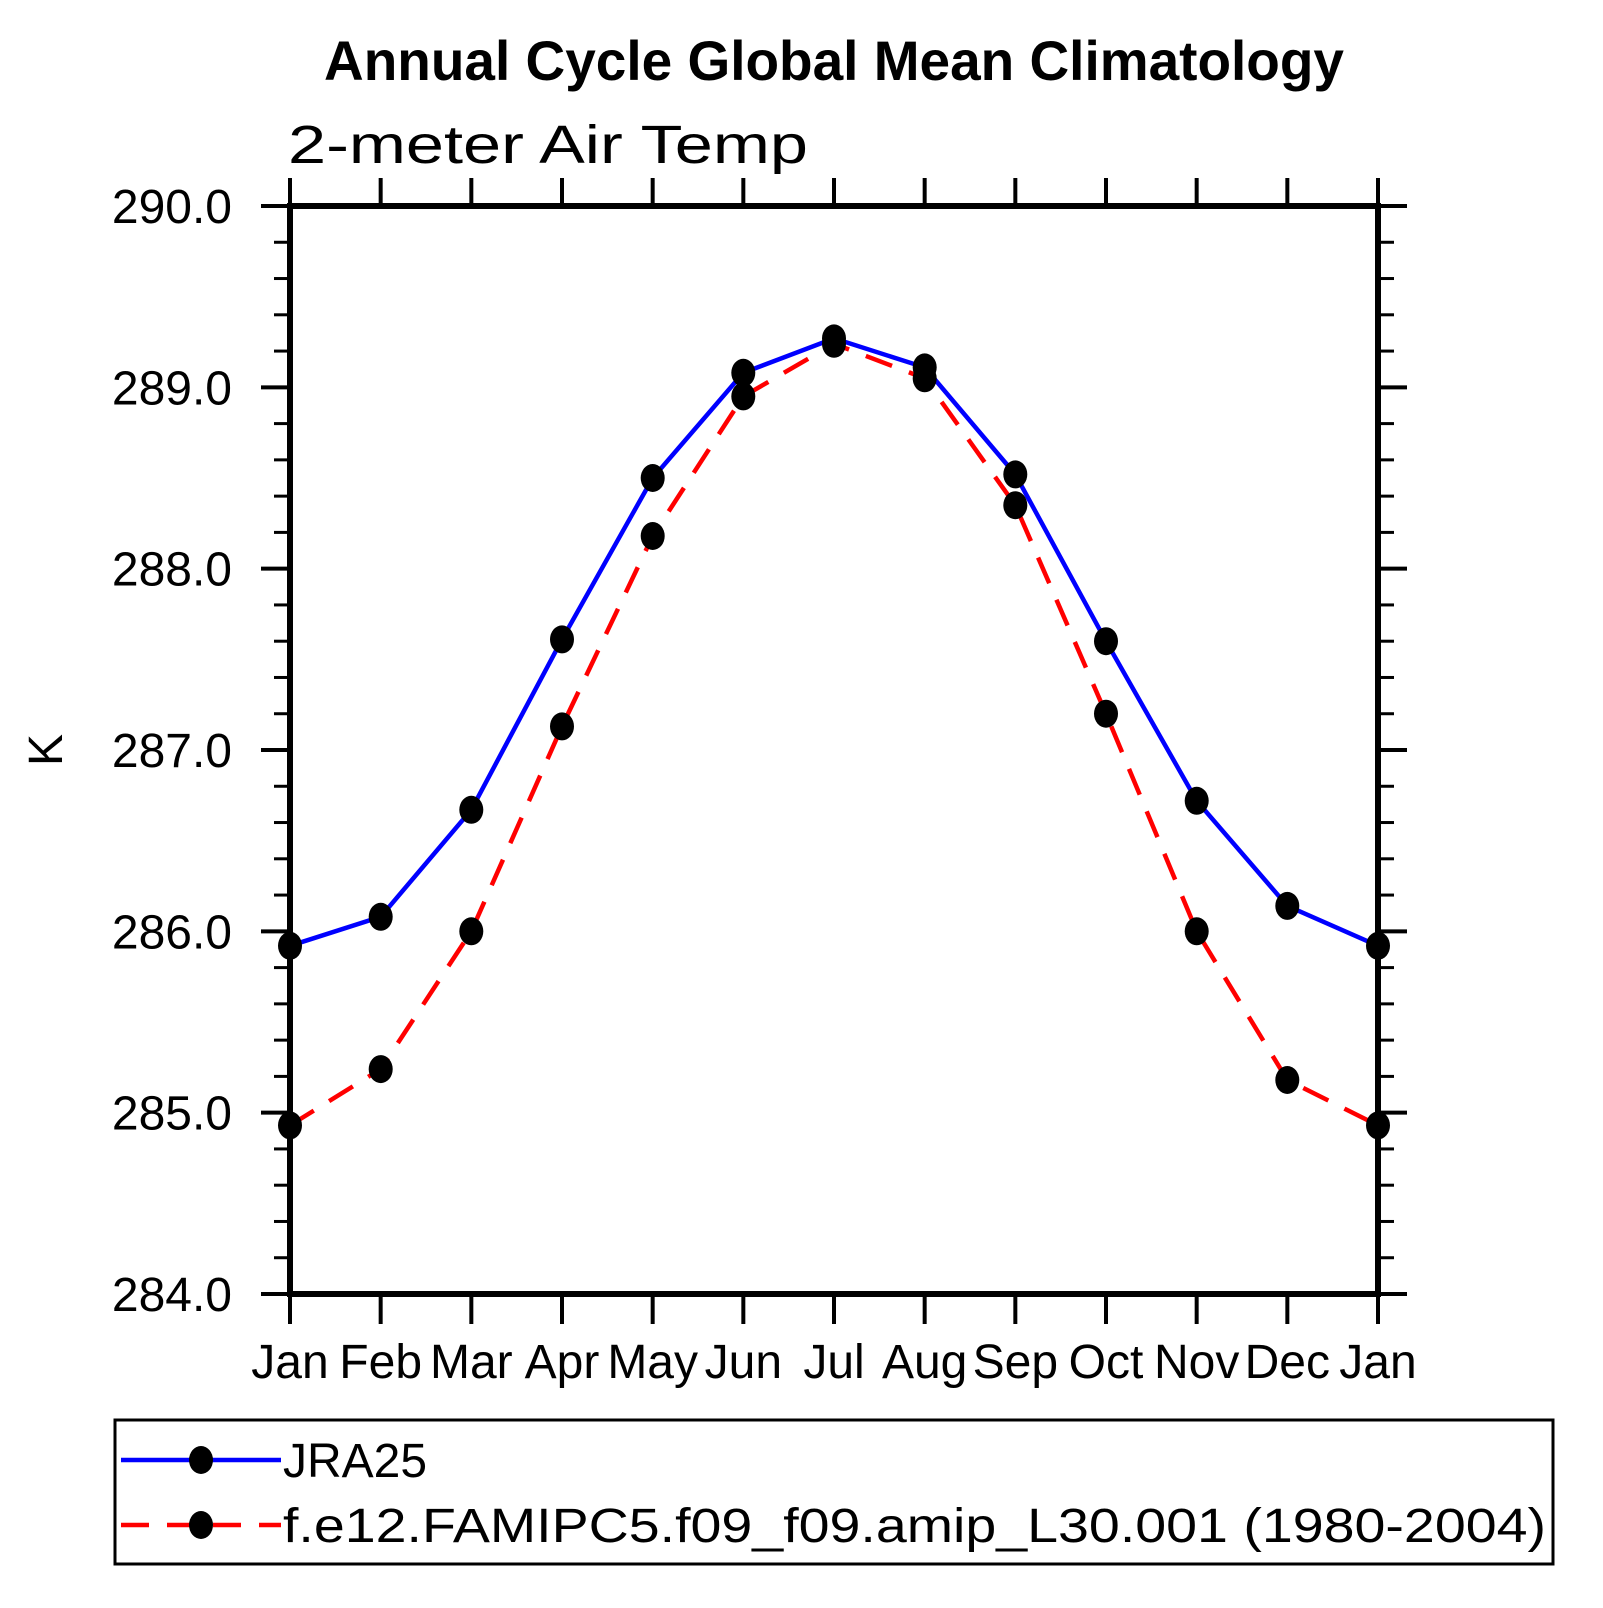 This screenshot has width=1603, height=1608. I want to click on y-tick-label: 289.0, so click(172, 388).